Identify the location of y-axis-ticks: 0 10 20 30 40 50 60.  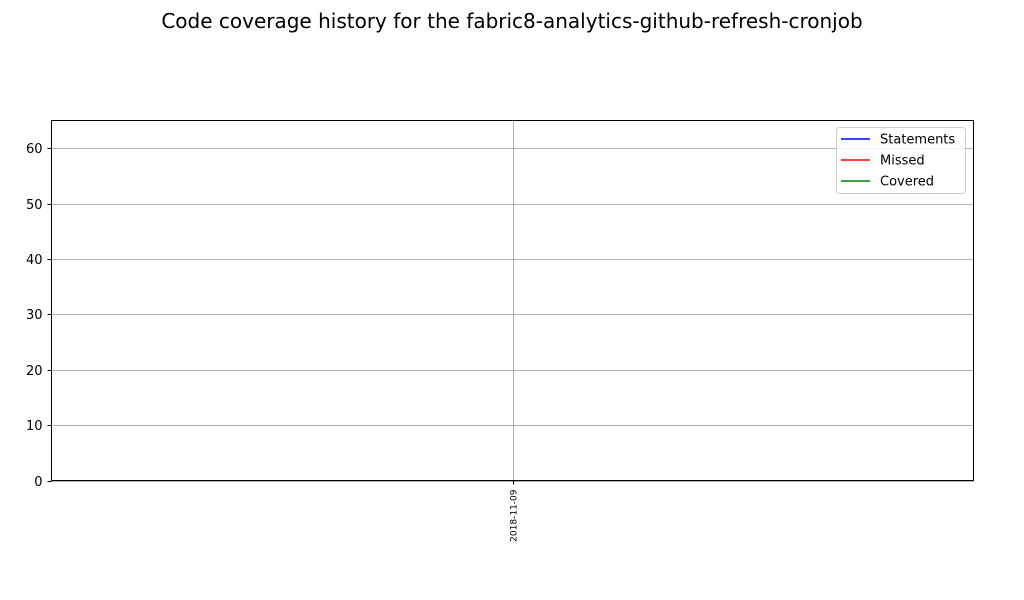
(39, 316).